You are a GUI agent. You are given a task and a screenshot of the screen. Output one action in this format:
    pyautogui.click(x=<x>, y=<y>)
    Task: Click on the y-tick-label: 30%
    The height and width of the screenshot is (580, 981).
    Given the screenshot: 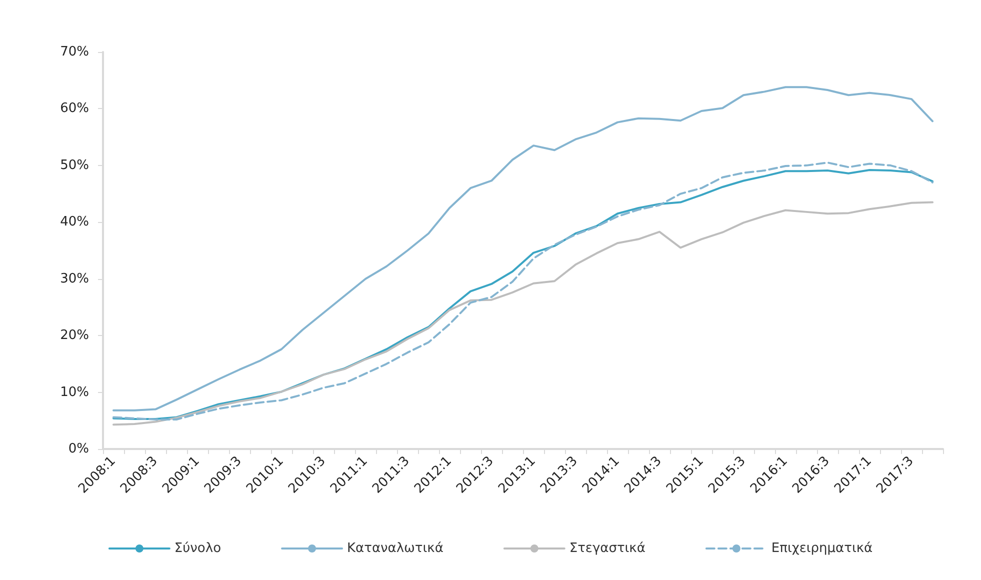 What is the action you would take?
    pyautogui.click(x=74, y=278)
    